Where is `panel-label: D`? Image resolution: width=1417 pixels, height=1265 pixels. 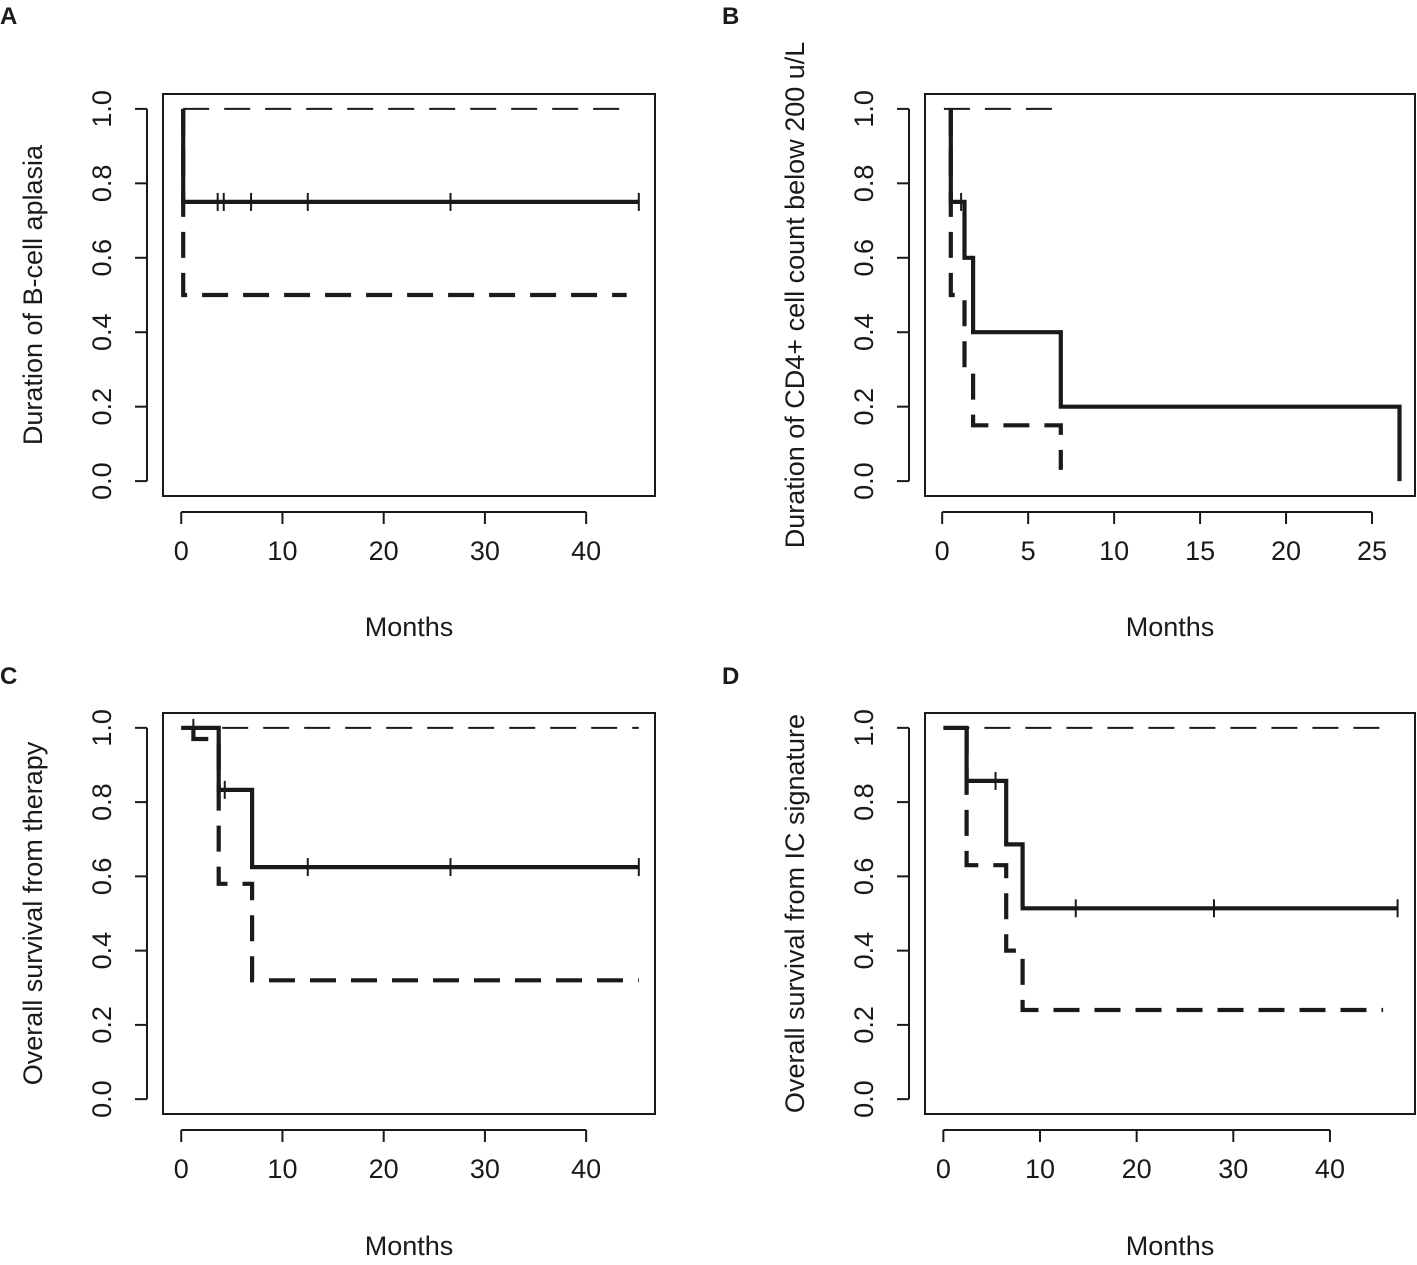 panel-label: D is located at coordinates (730, 676).